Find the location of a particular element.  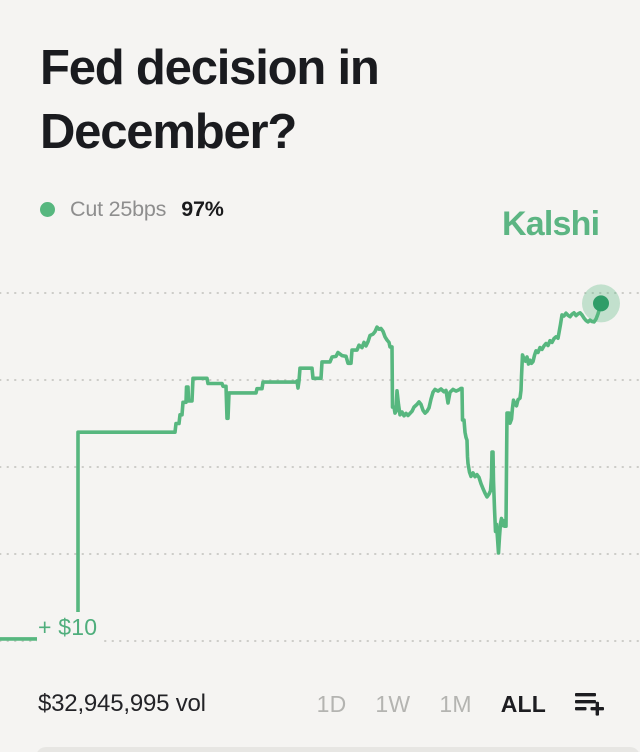

series-dot-icon is located at coordinates (47, 209).